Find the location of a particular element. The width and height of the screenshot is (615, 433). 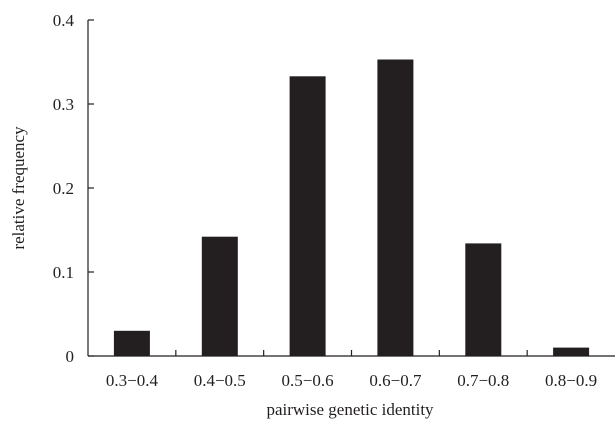

x-tick-label: 0.7−0.8 is located at coordinates (483, 380).